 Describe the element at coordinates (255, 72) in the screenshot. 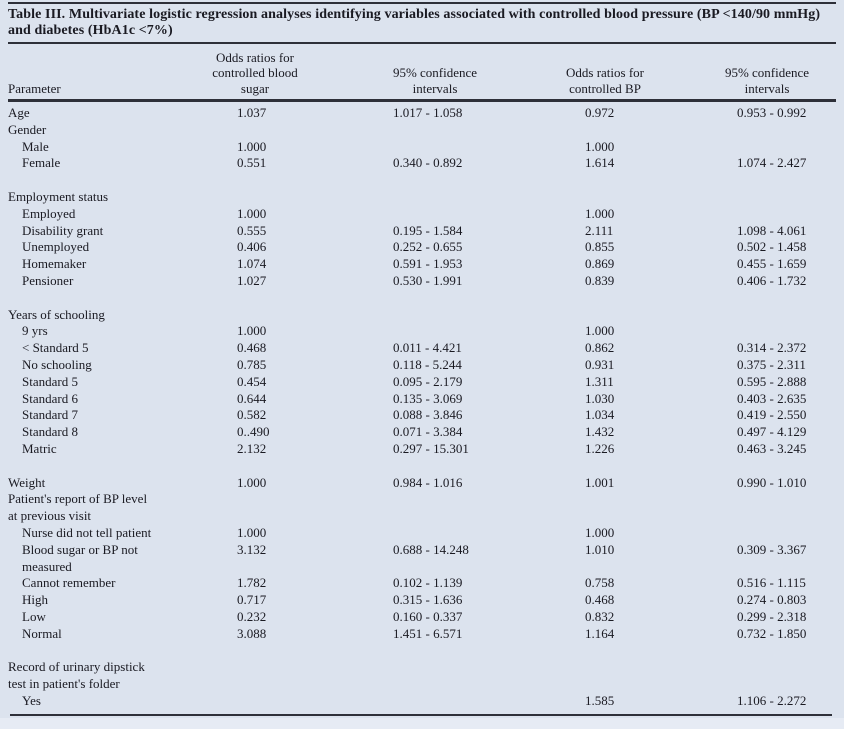

I see `col-header-or-sugar: Odds ratios for controlled blood sugar` at that location.